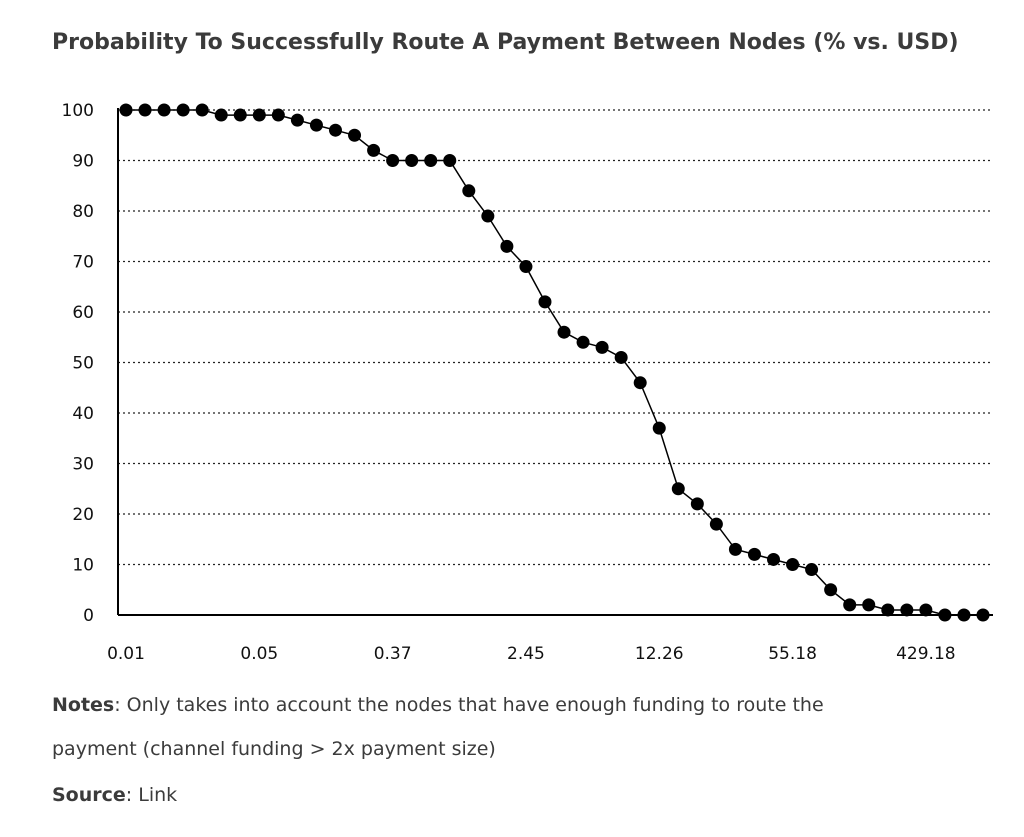 This screenshot has height=837, width=1024. Describe the element at coordinates (526, 654) in the screenshot. I see `x-tick-label: 2.45` at that location.